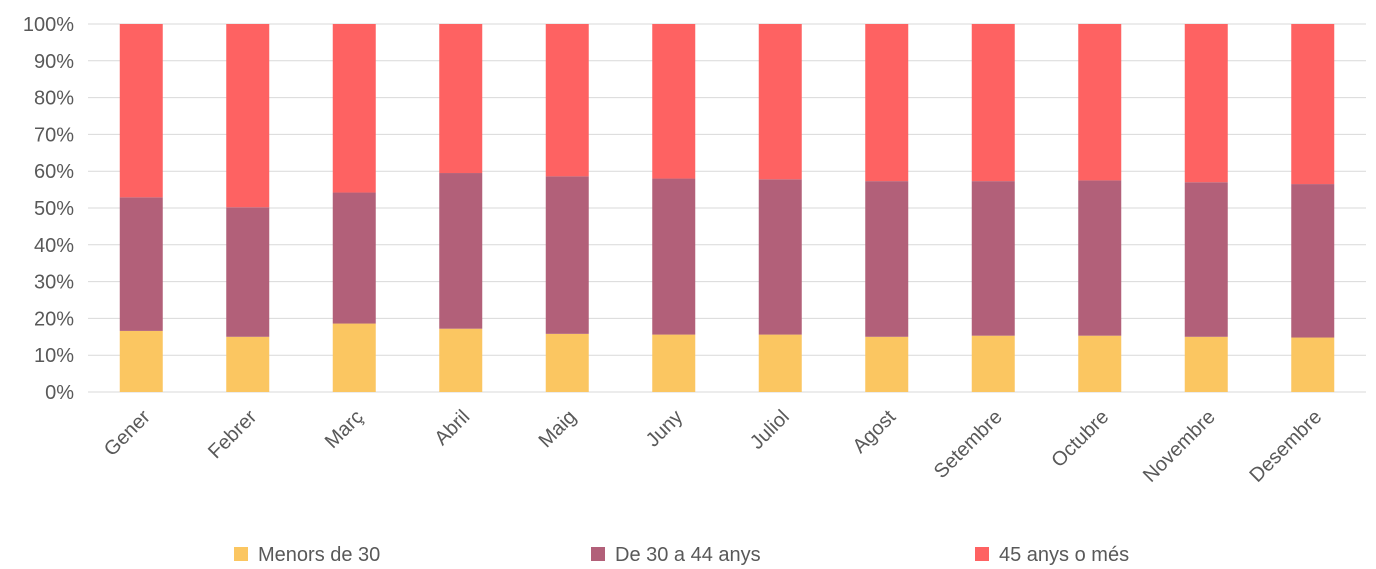 This screenshot has width=1376, height=569. Describe the element at coordinates (664, 428) in the screenshot. I see `x-category-label: Juny` at that location.